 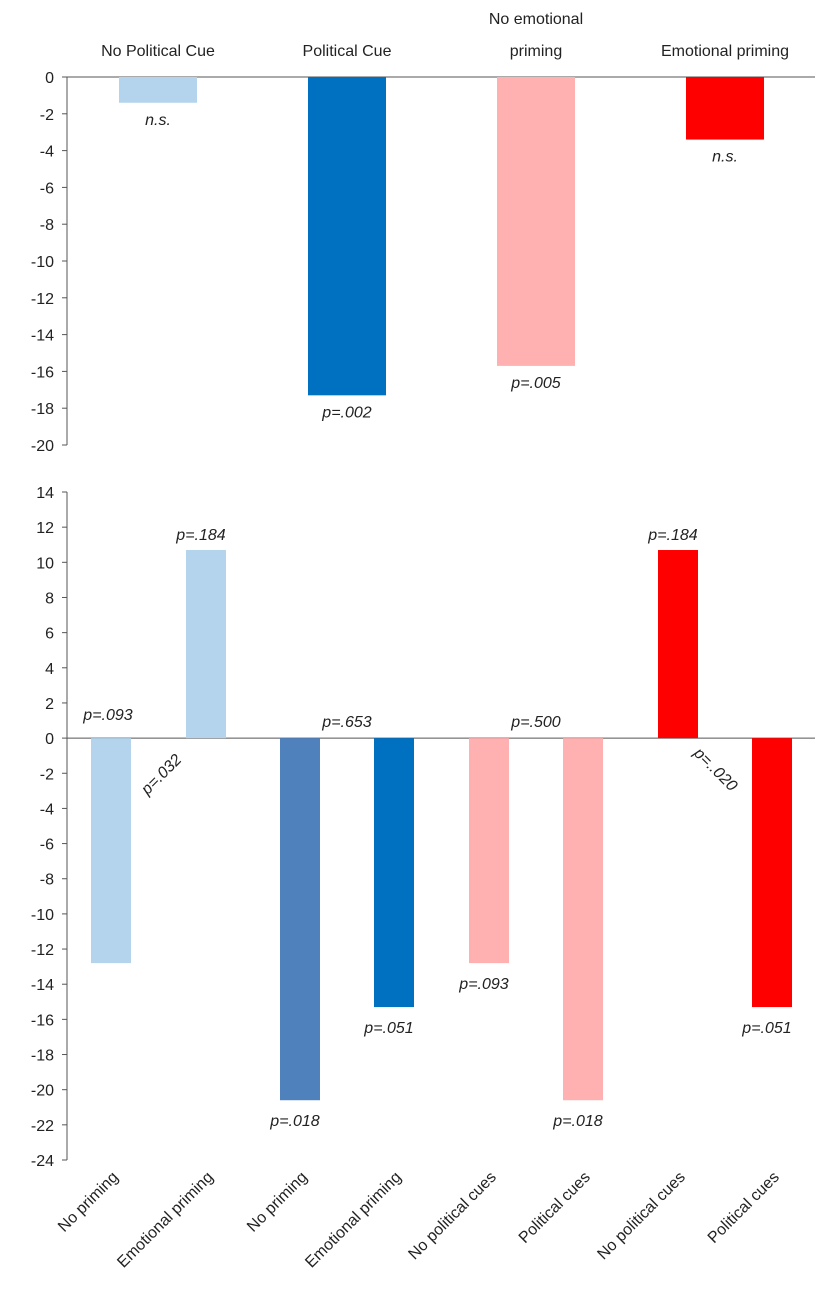 What do you see at coordinates (346, 412) in the screenshot?
I see `top-data-label: p=.002` at bounding box center [346, 412].